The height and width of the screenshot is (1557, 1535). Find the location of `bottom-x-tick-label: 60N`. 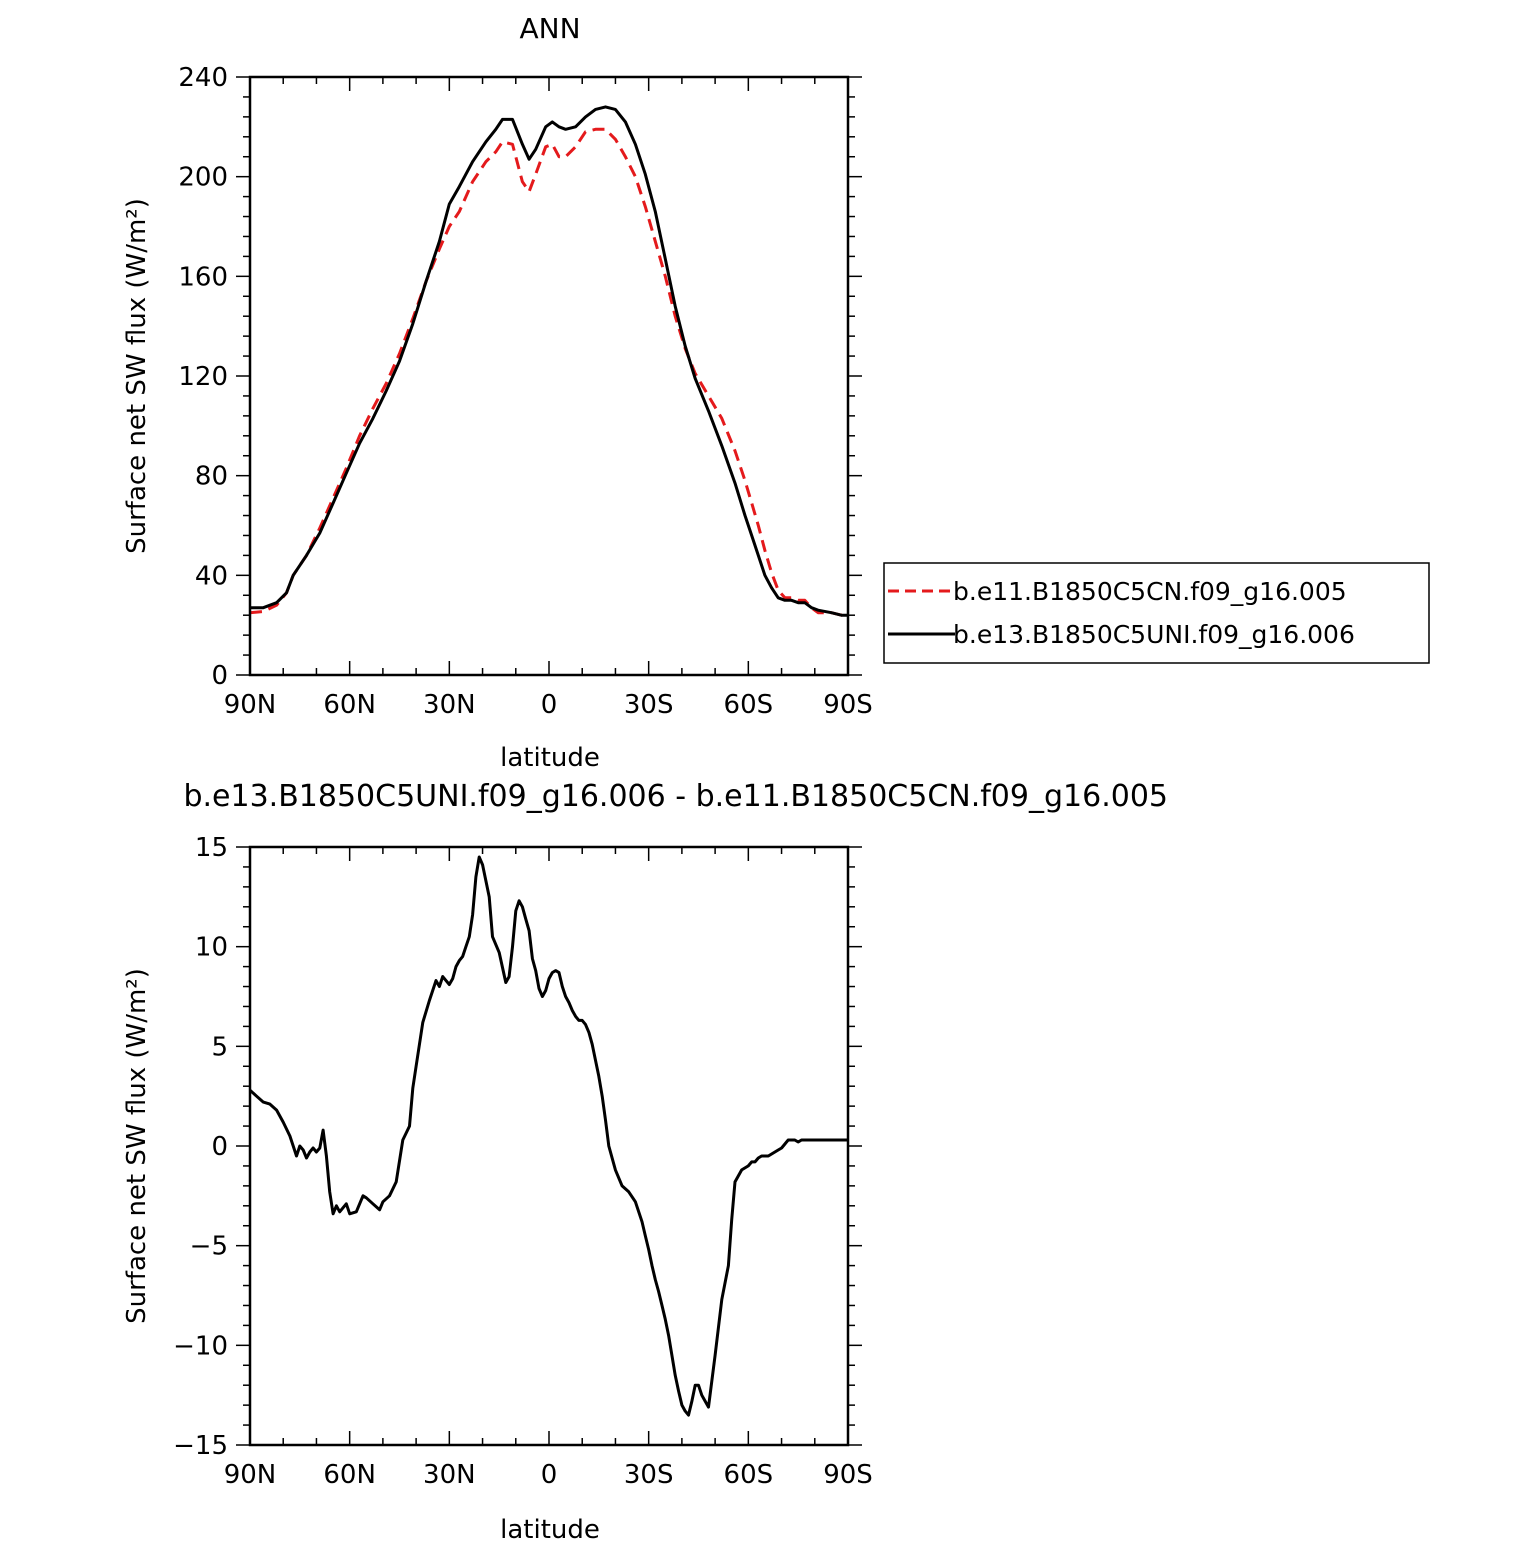

bottom-x-tick-label: 60N is located at coordinates (349, 1475).